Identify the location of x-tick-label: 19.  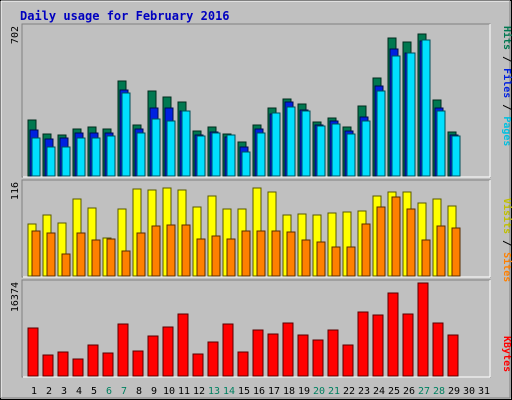
(304, 391).